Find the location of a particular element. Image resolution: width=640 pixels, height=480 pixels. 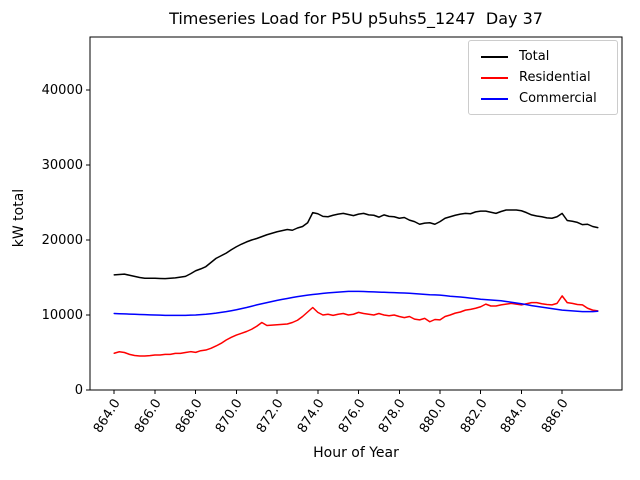

y-tick-label: 0 is located at coordinates (78, 390).